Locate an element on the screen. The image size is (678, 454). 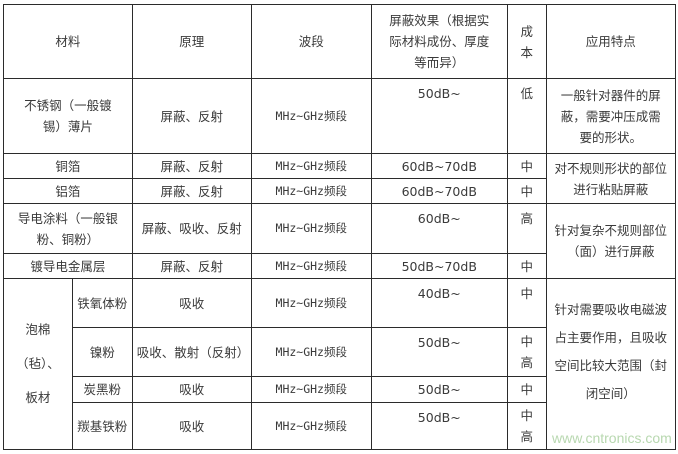
table-row: 羰基铁粉 吸收 MHz~GHz频段 50dB~ 中高 is located at coordinates (340, 426).